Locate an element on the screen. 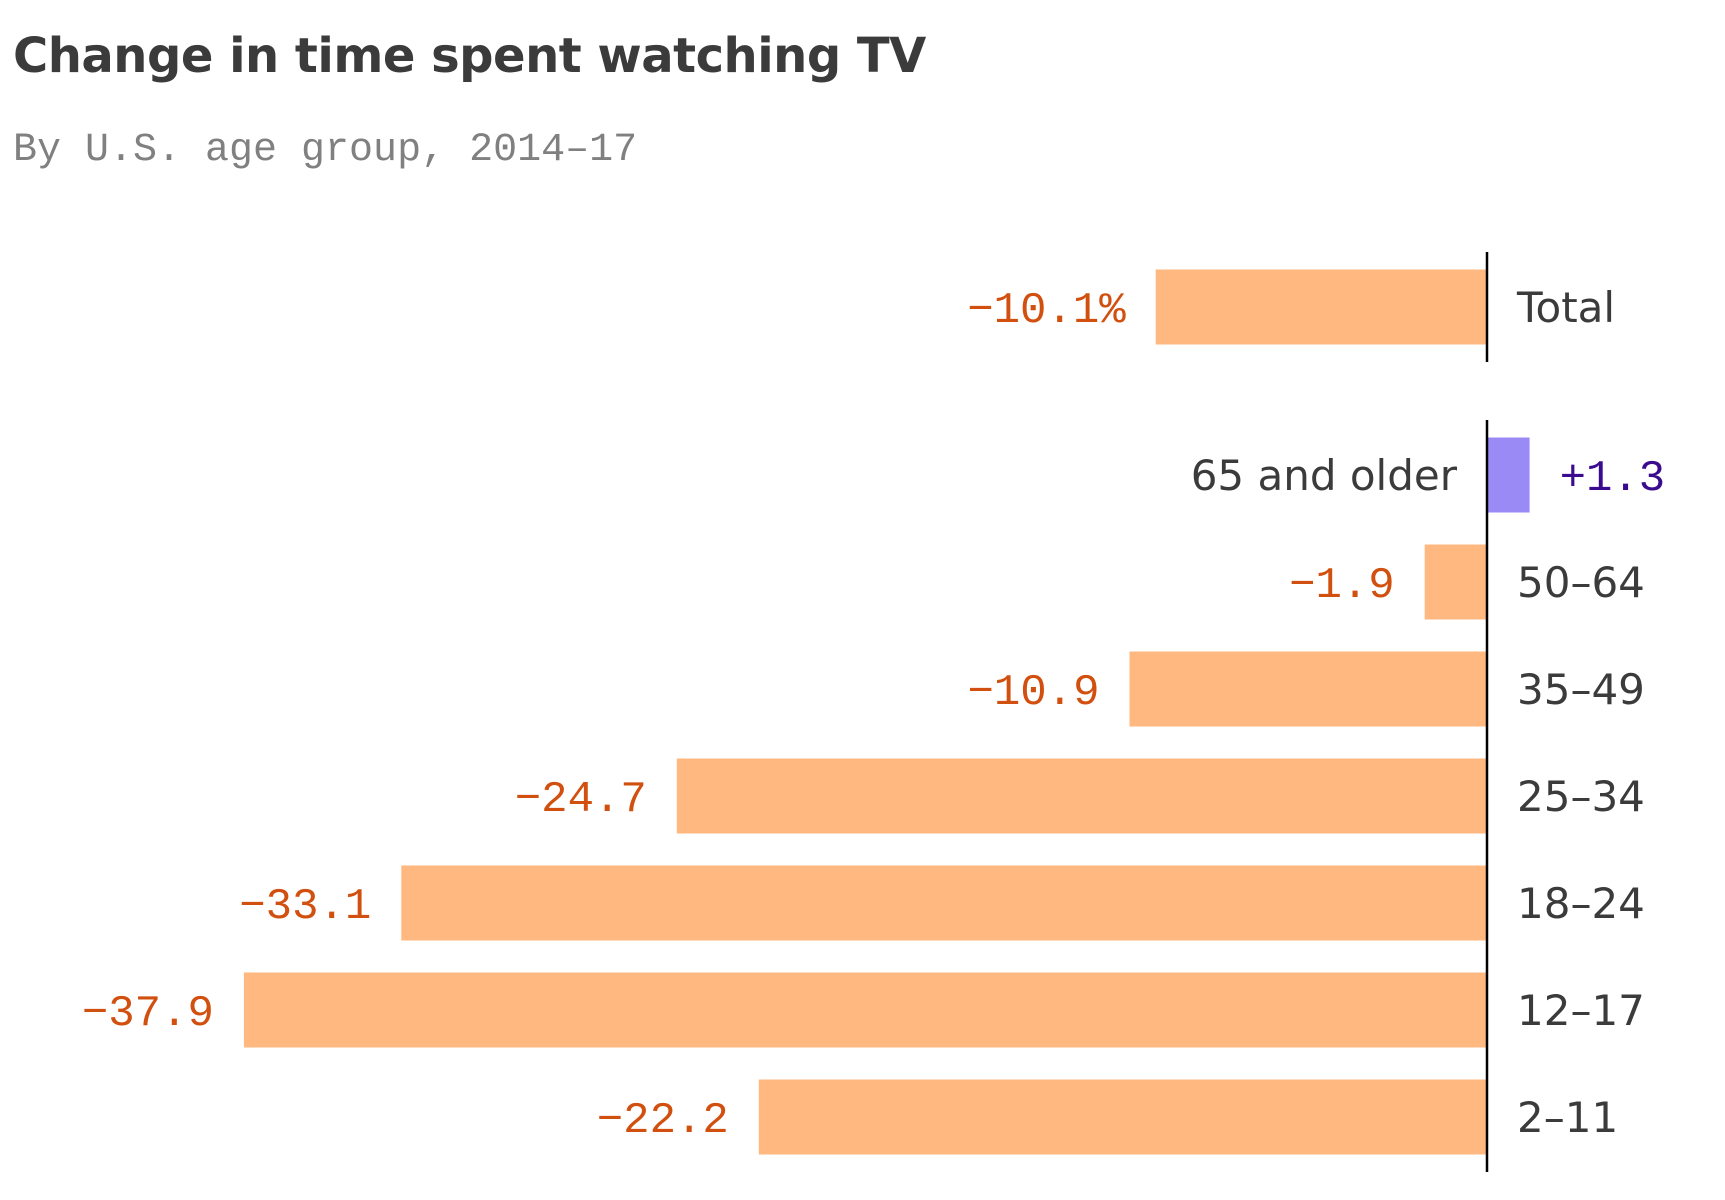  value-label-row-6: −22.2 is located at coordinates (663, 1121).